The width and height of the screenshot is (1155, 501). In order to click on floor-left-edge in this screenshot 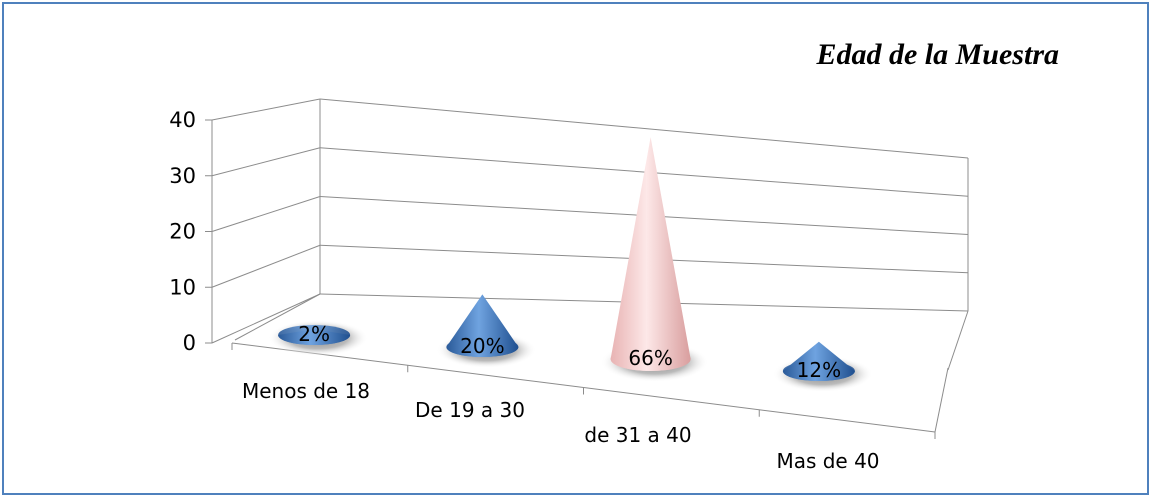, I will do `click(277, 317)`.